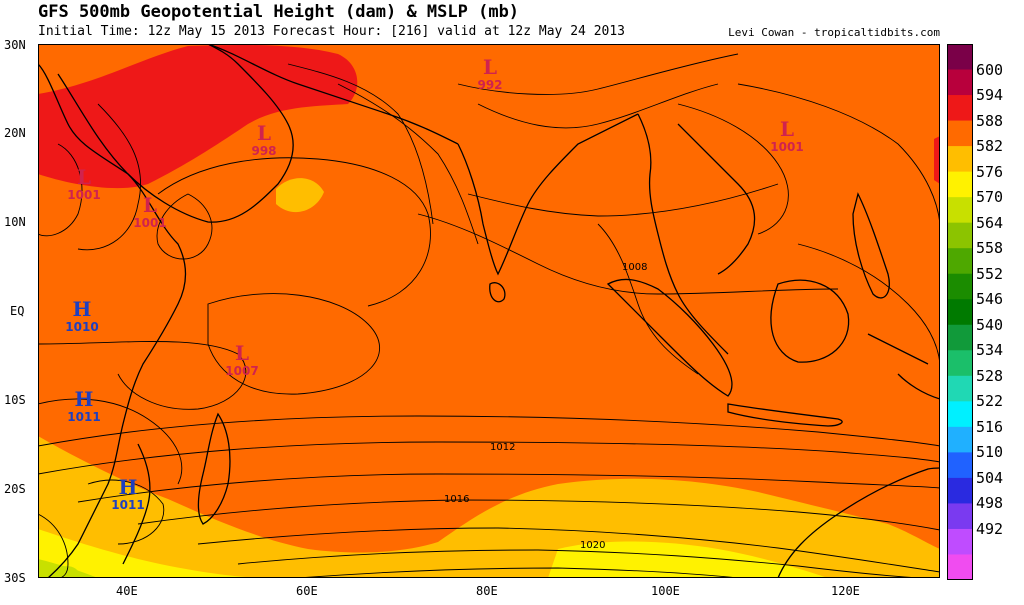 This screenshot has height=605, width=1024. What do you see at coordinates (990, 426) in the screenshot?
I see `color-scale-label: 516` at bounding box center [990, 426].